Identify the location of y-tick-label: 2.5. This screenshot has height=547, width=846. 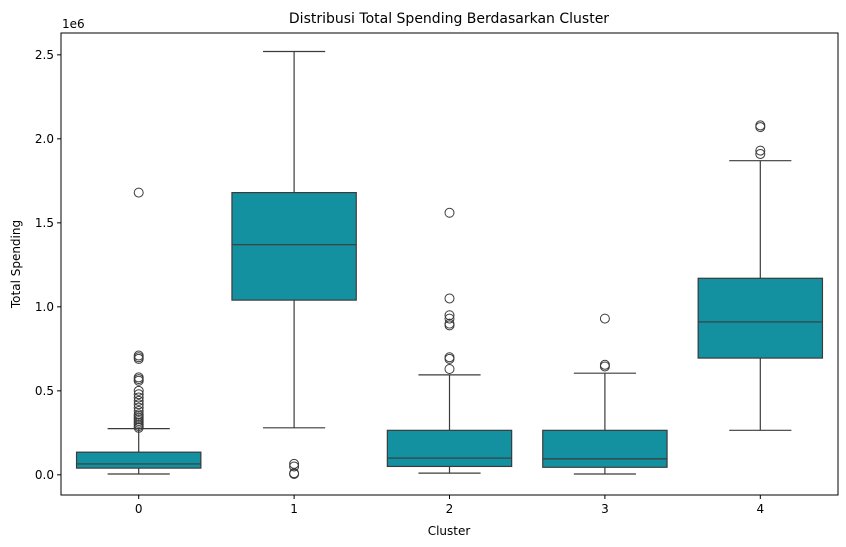
(44, 55).